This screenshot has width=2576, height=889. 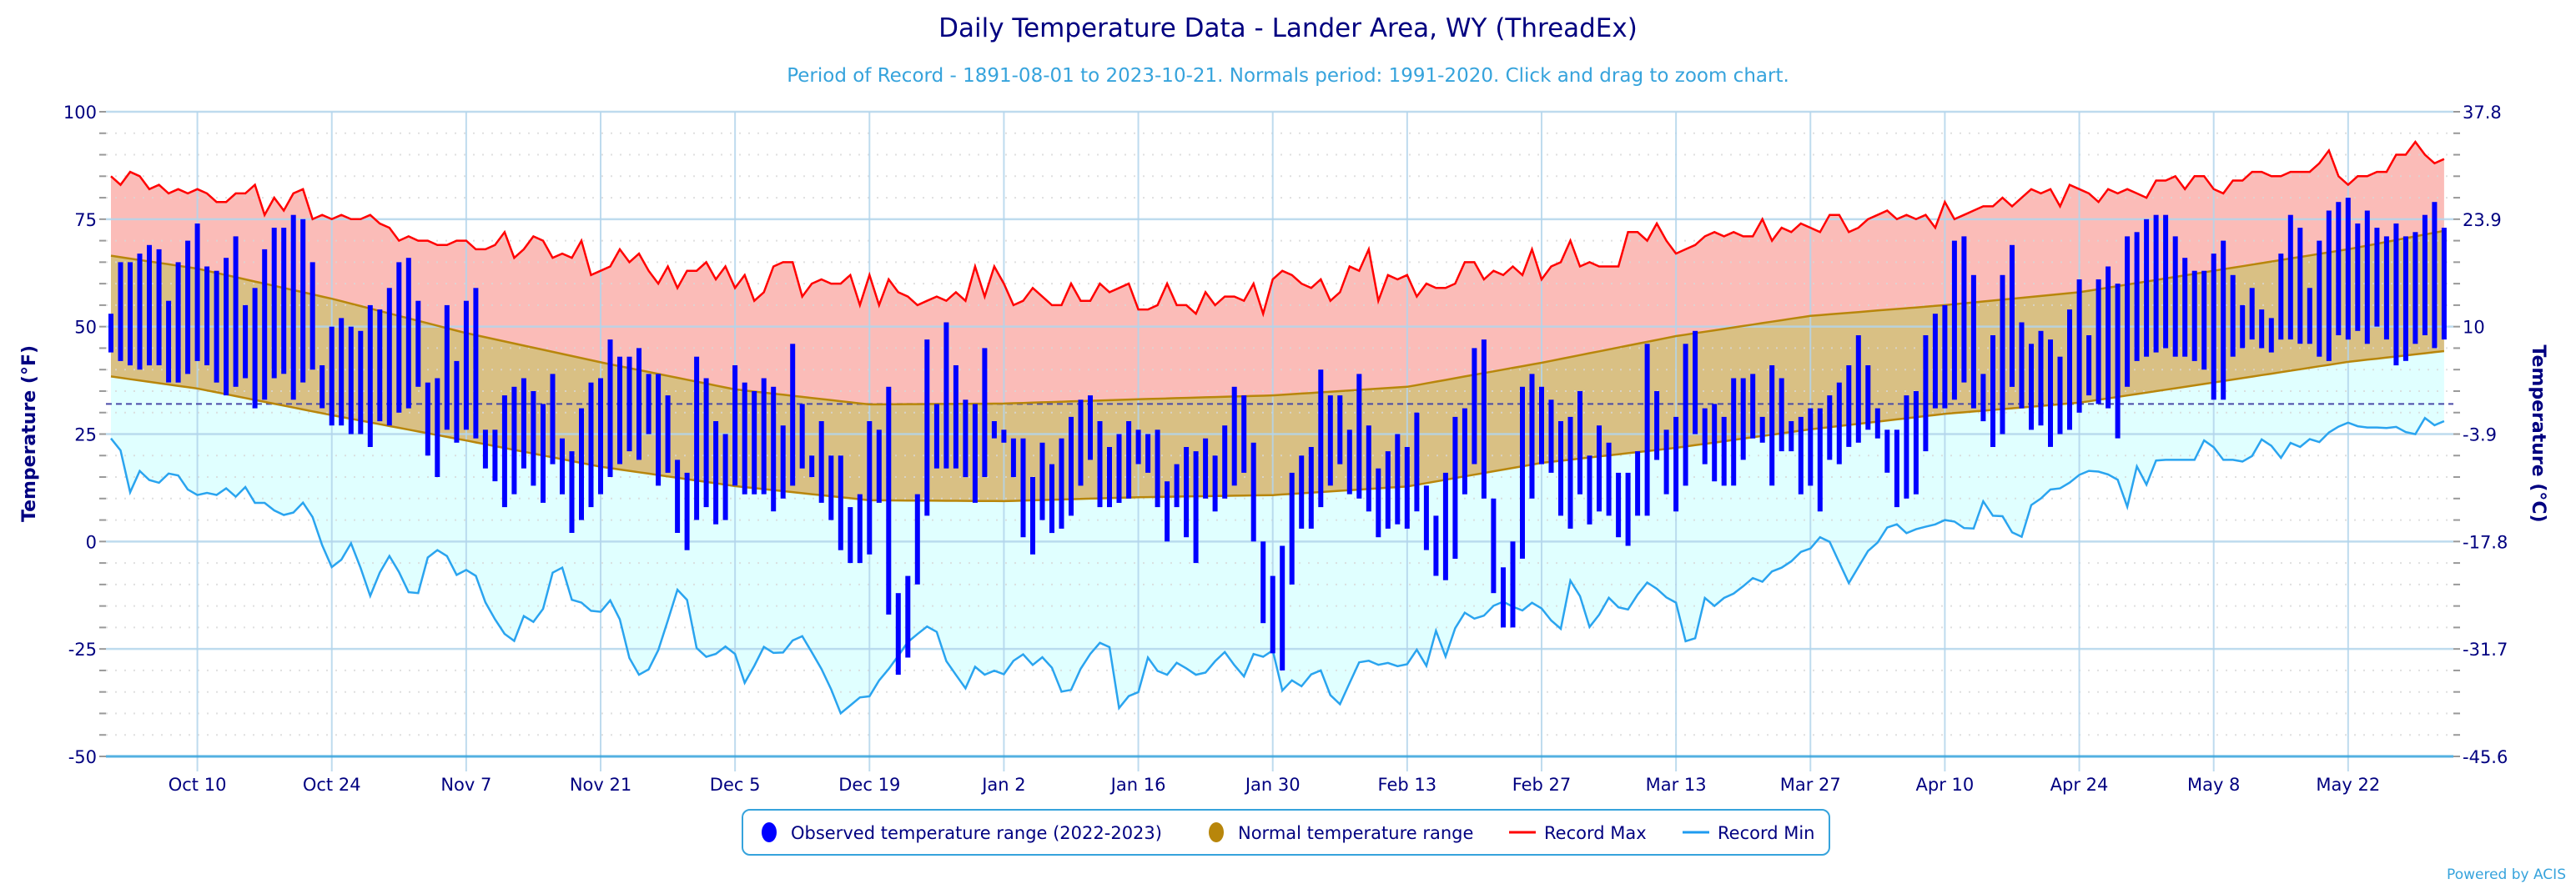 What do you see at coordinates (85, 328) in the screenshot?
I see `y-tick-label: 50` at bounding box center [85, 328].